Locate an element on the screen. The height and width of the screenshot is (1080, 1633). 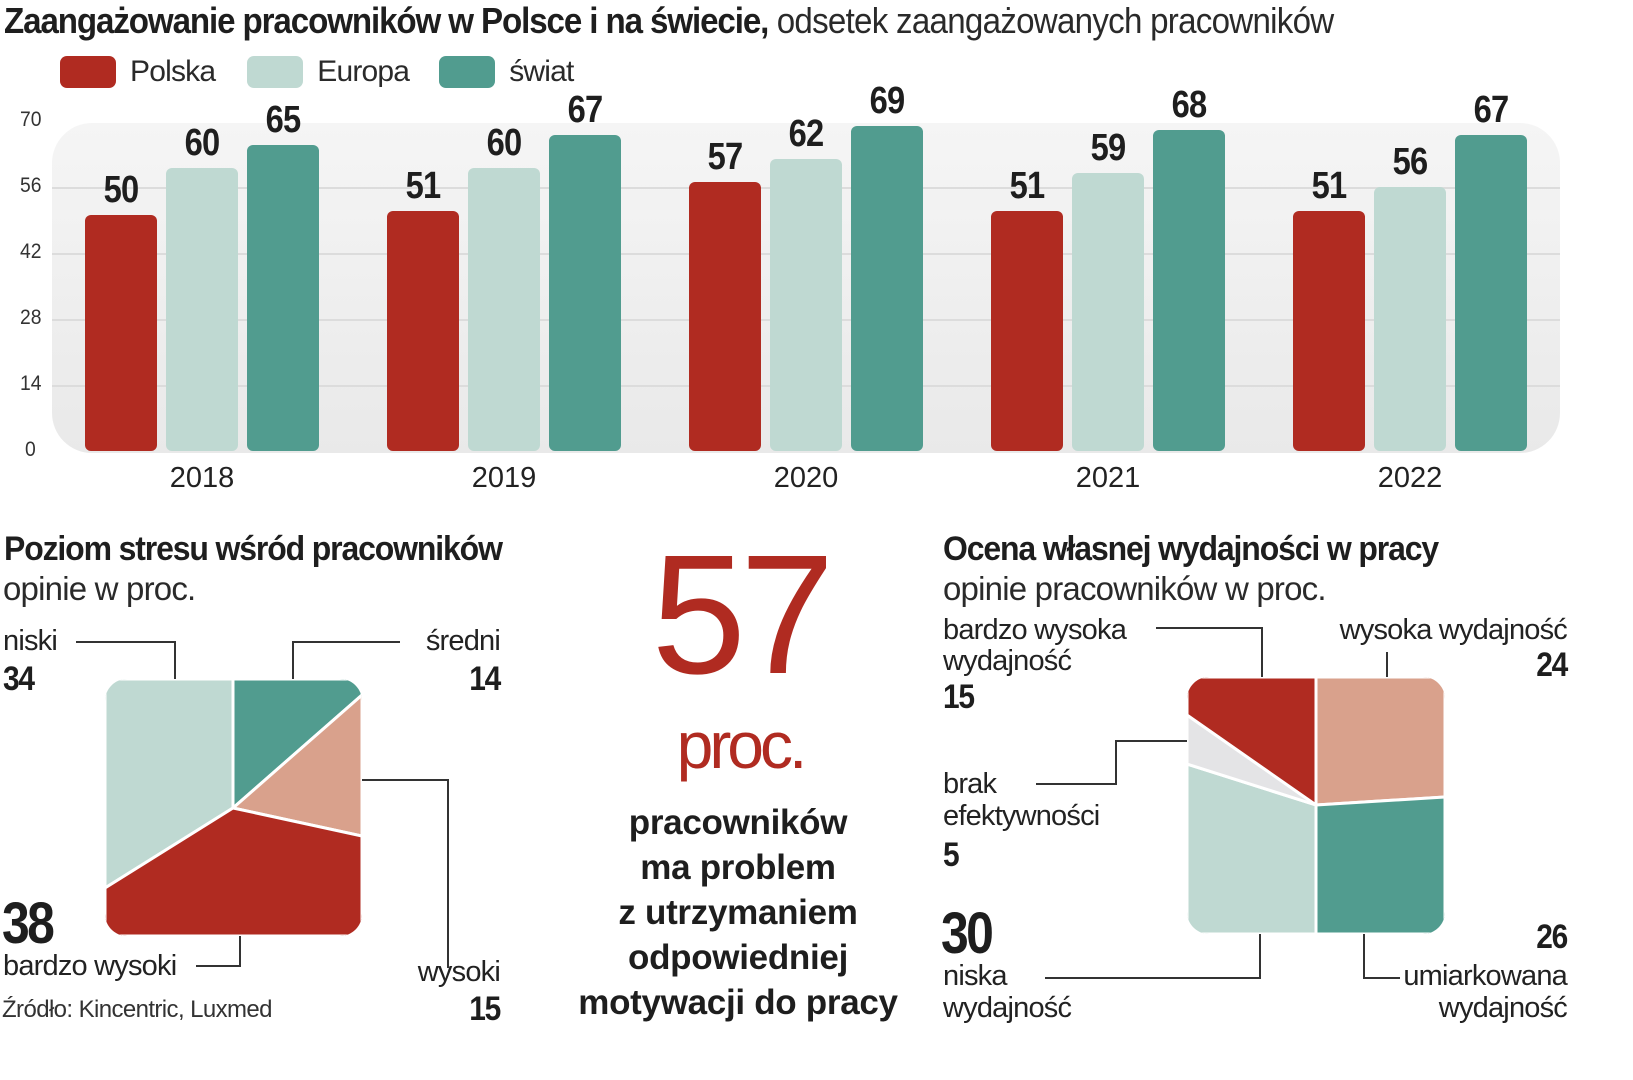
stress-value-niski: 34 is located at coordinates (19, 679).